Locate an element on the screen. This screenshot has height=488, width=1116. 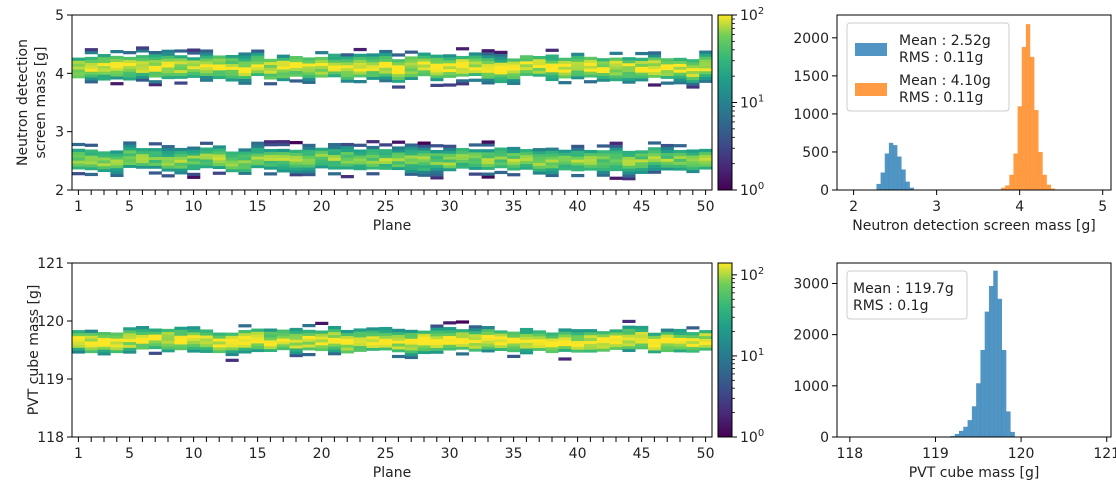
x-tick-label: 119 is located at coordinates (935, 454).